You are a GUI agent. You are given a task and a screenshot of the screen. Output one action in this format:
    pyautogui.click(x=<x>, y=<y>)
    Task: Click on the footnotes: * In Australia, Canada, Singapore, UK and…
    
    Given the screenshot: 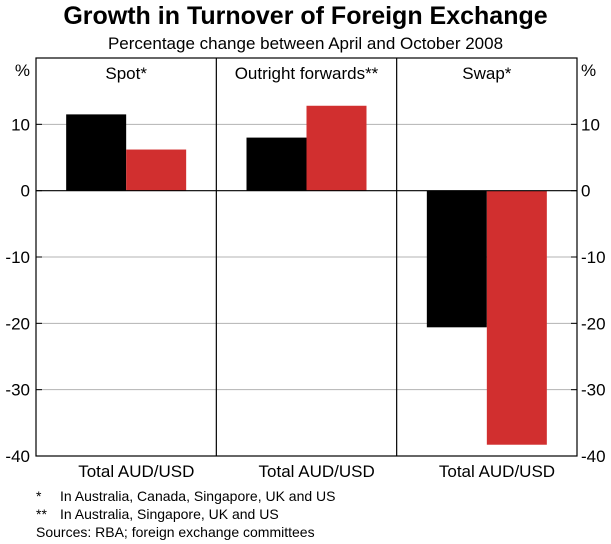 What is the action you would take?
    pyautogui.click(x=186, y=514)
    